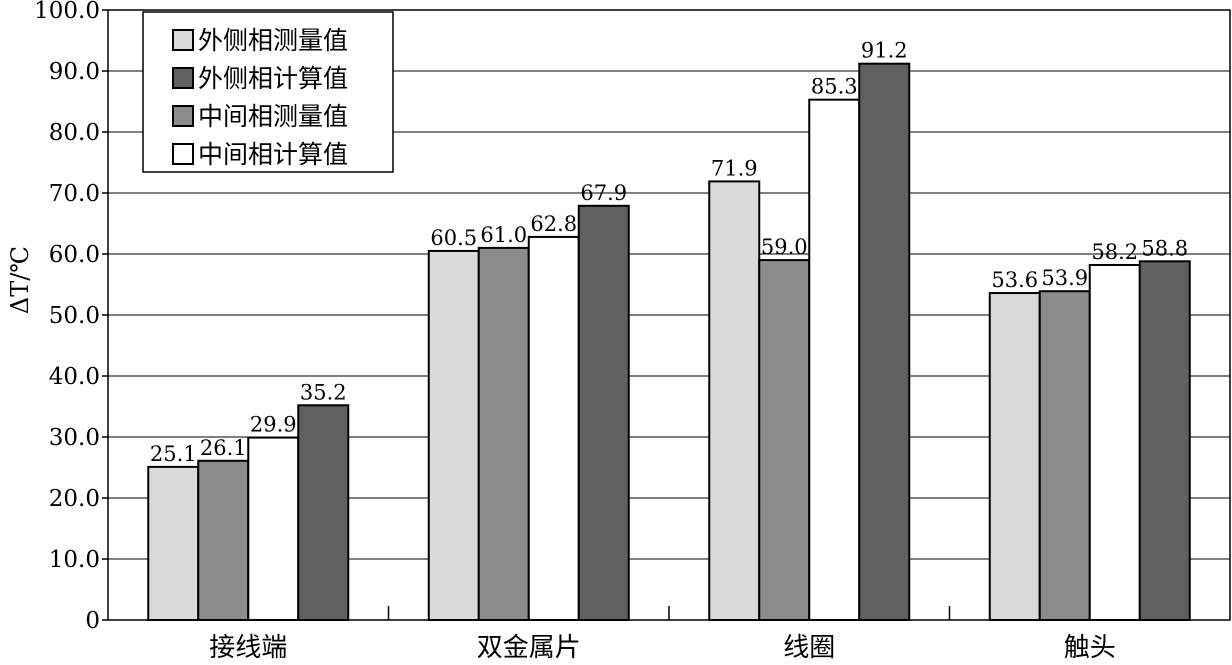 Image resolution: width=1232 pixels, height=665 pixels. I want to click on bar-value-label: 62.8, so click(553, 224).